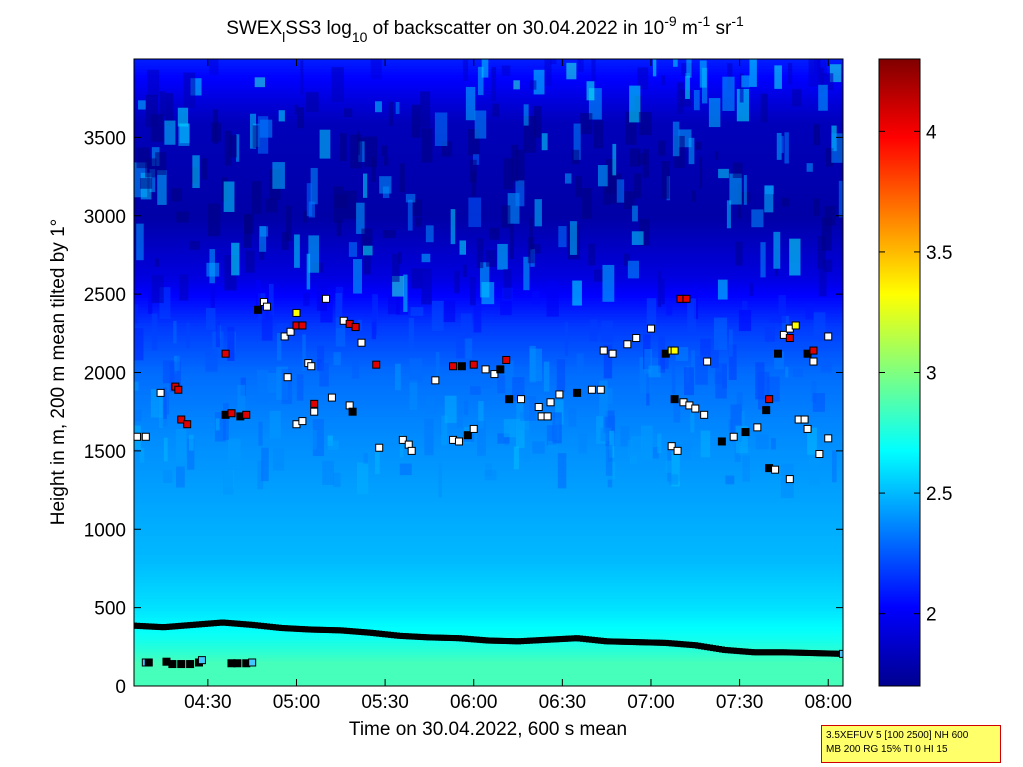 This screenshot has height=767, width=1023. What do you see at coordinates (105, 295) in the screenshot?
I see `y-tick-label: 2500` at bounding box center [105, 295].